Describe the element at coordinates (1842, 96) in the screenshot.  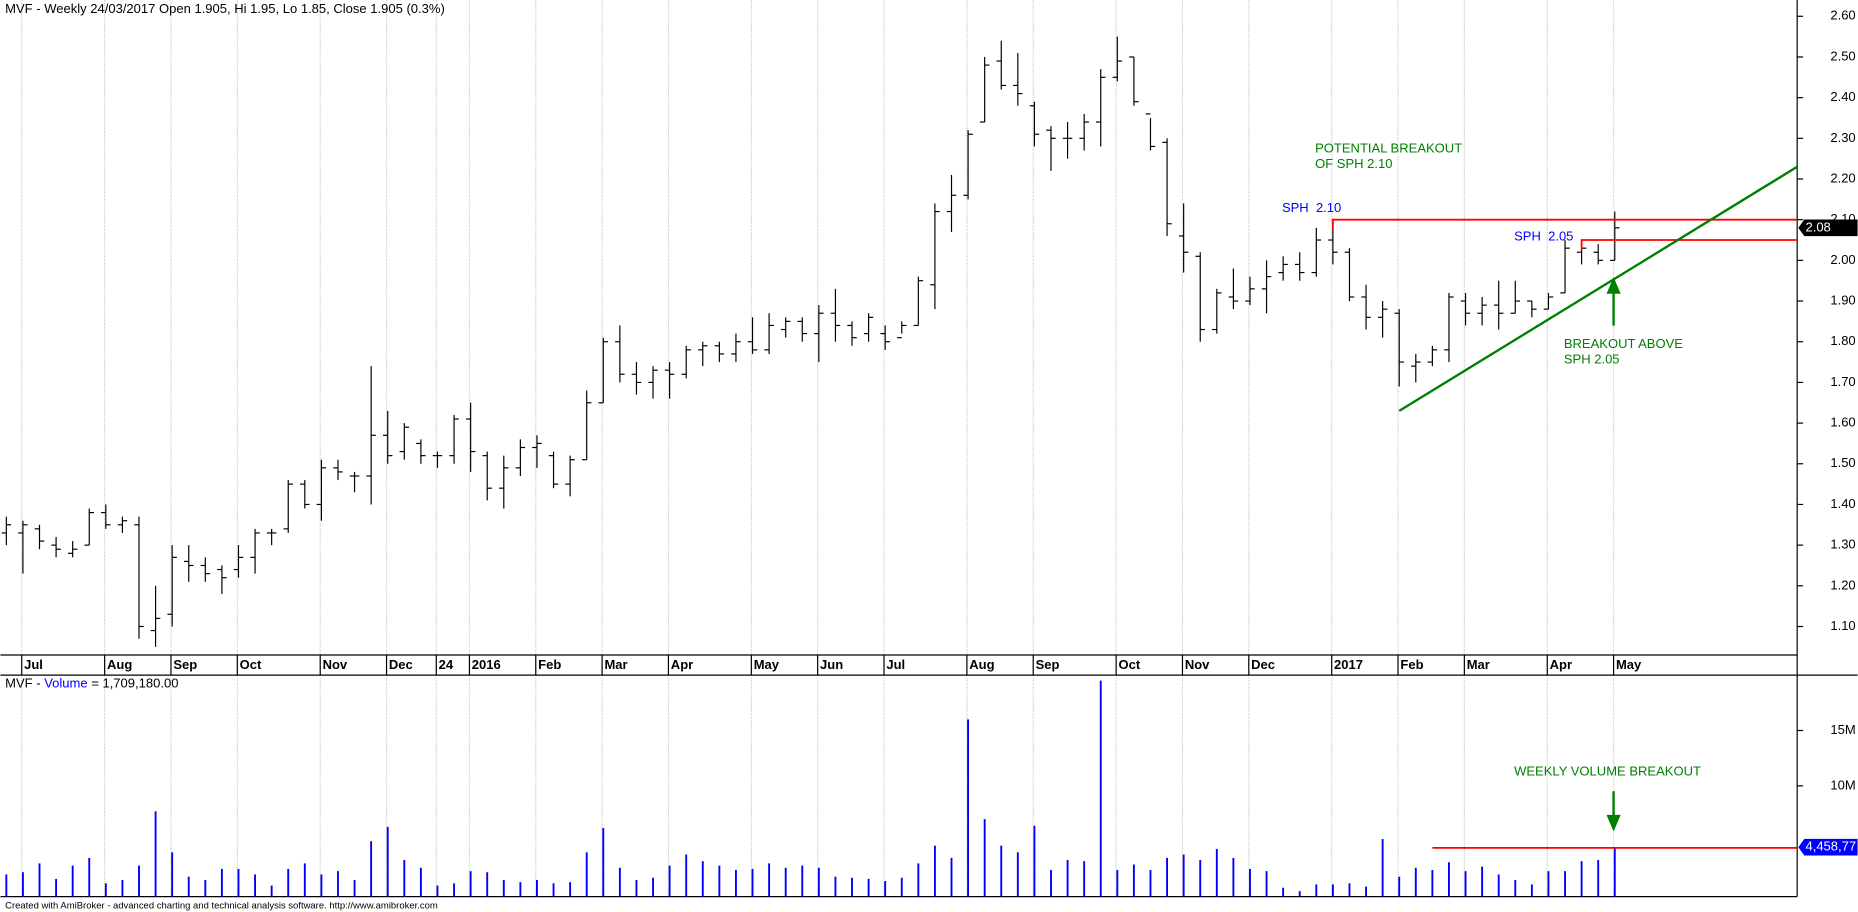
I see `y-tick-label: 2.40` at that location.